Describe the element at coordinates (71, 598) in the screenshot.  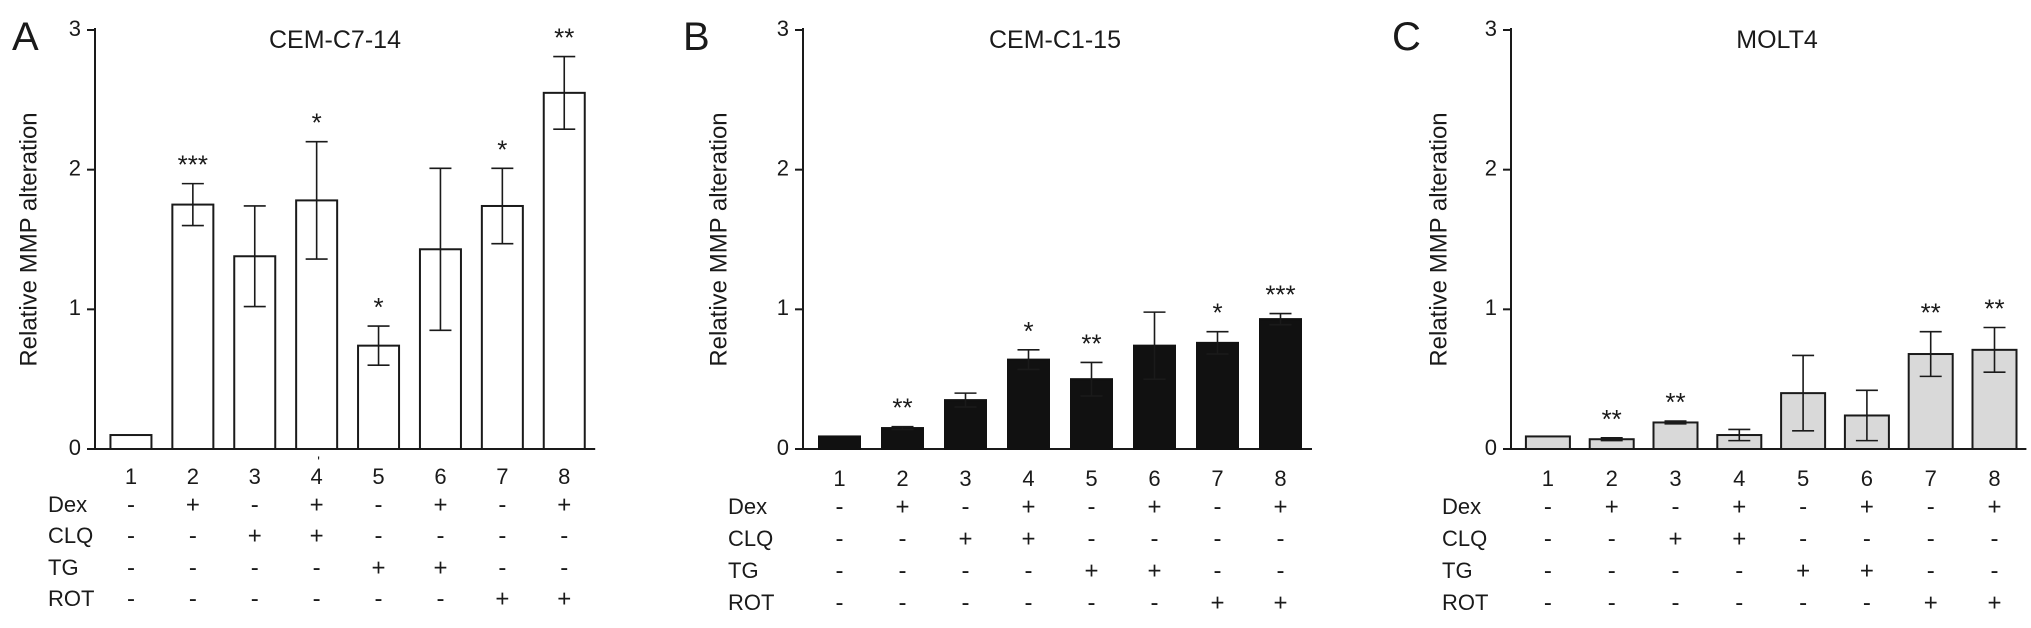
I see `treatment-label-rot: ROT` at that location.